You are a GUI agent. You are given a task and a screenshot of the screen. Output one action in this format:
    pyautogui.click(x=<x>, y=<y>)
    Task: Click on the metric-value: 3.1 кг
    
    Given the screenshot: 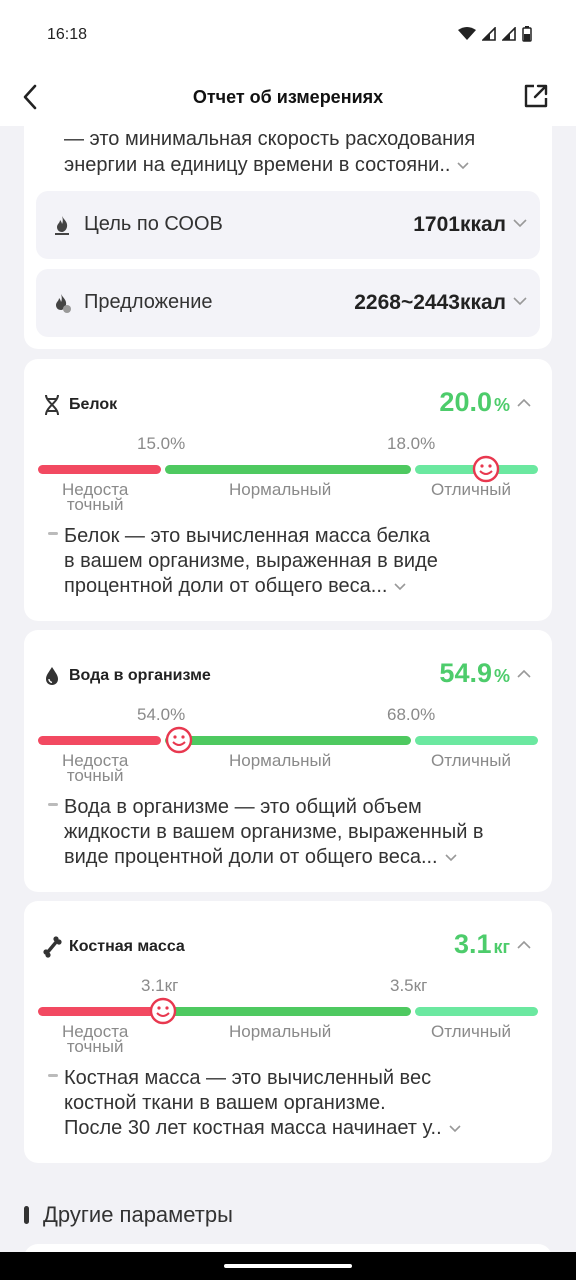 What is the action you would take?
    pyautogui.click(x=482, y=944)
    